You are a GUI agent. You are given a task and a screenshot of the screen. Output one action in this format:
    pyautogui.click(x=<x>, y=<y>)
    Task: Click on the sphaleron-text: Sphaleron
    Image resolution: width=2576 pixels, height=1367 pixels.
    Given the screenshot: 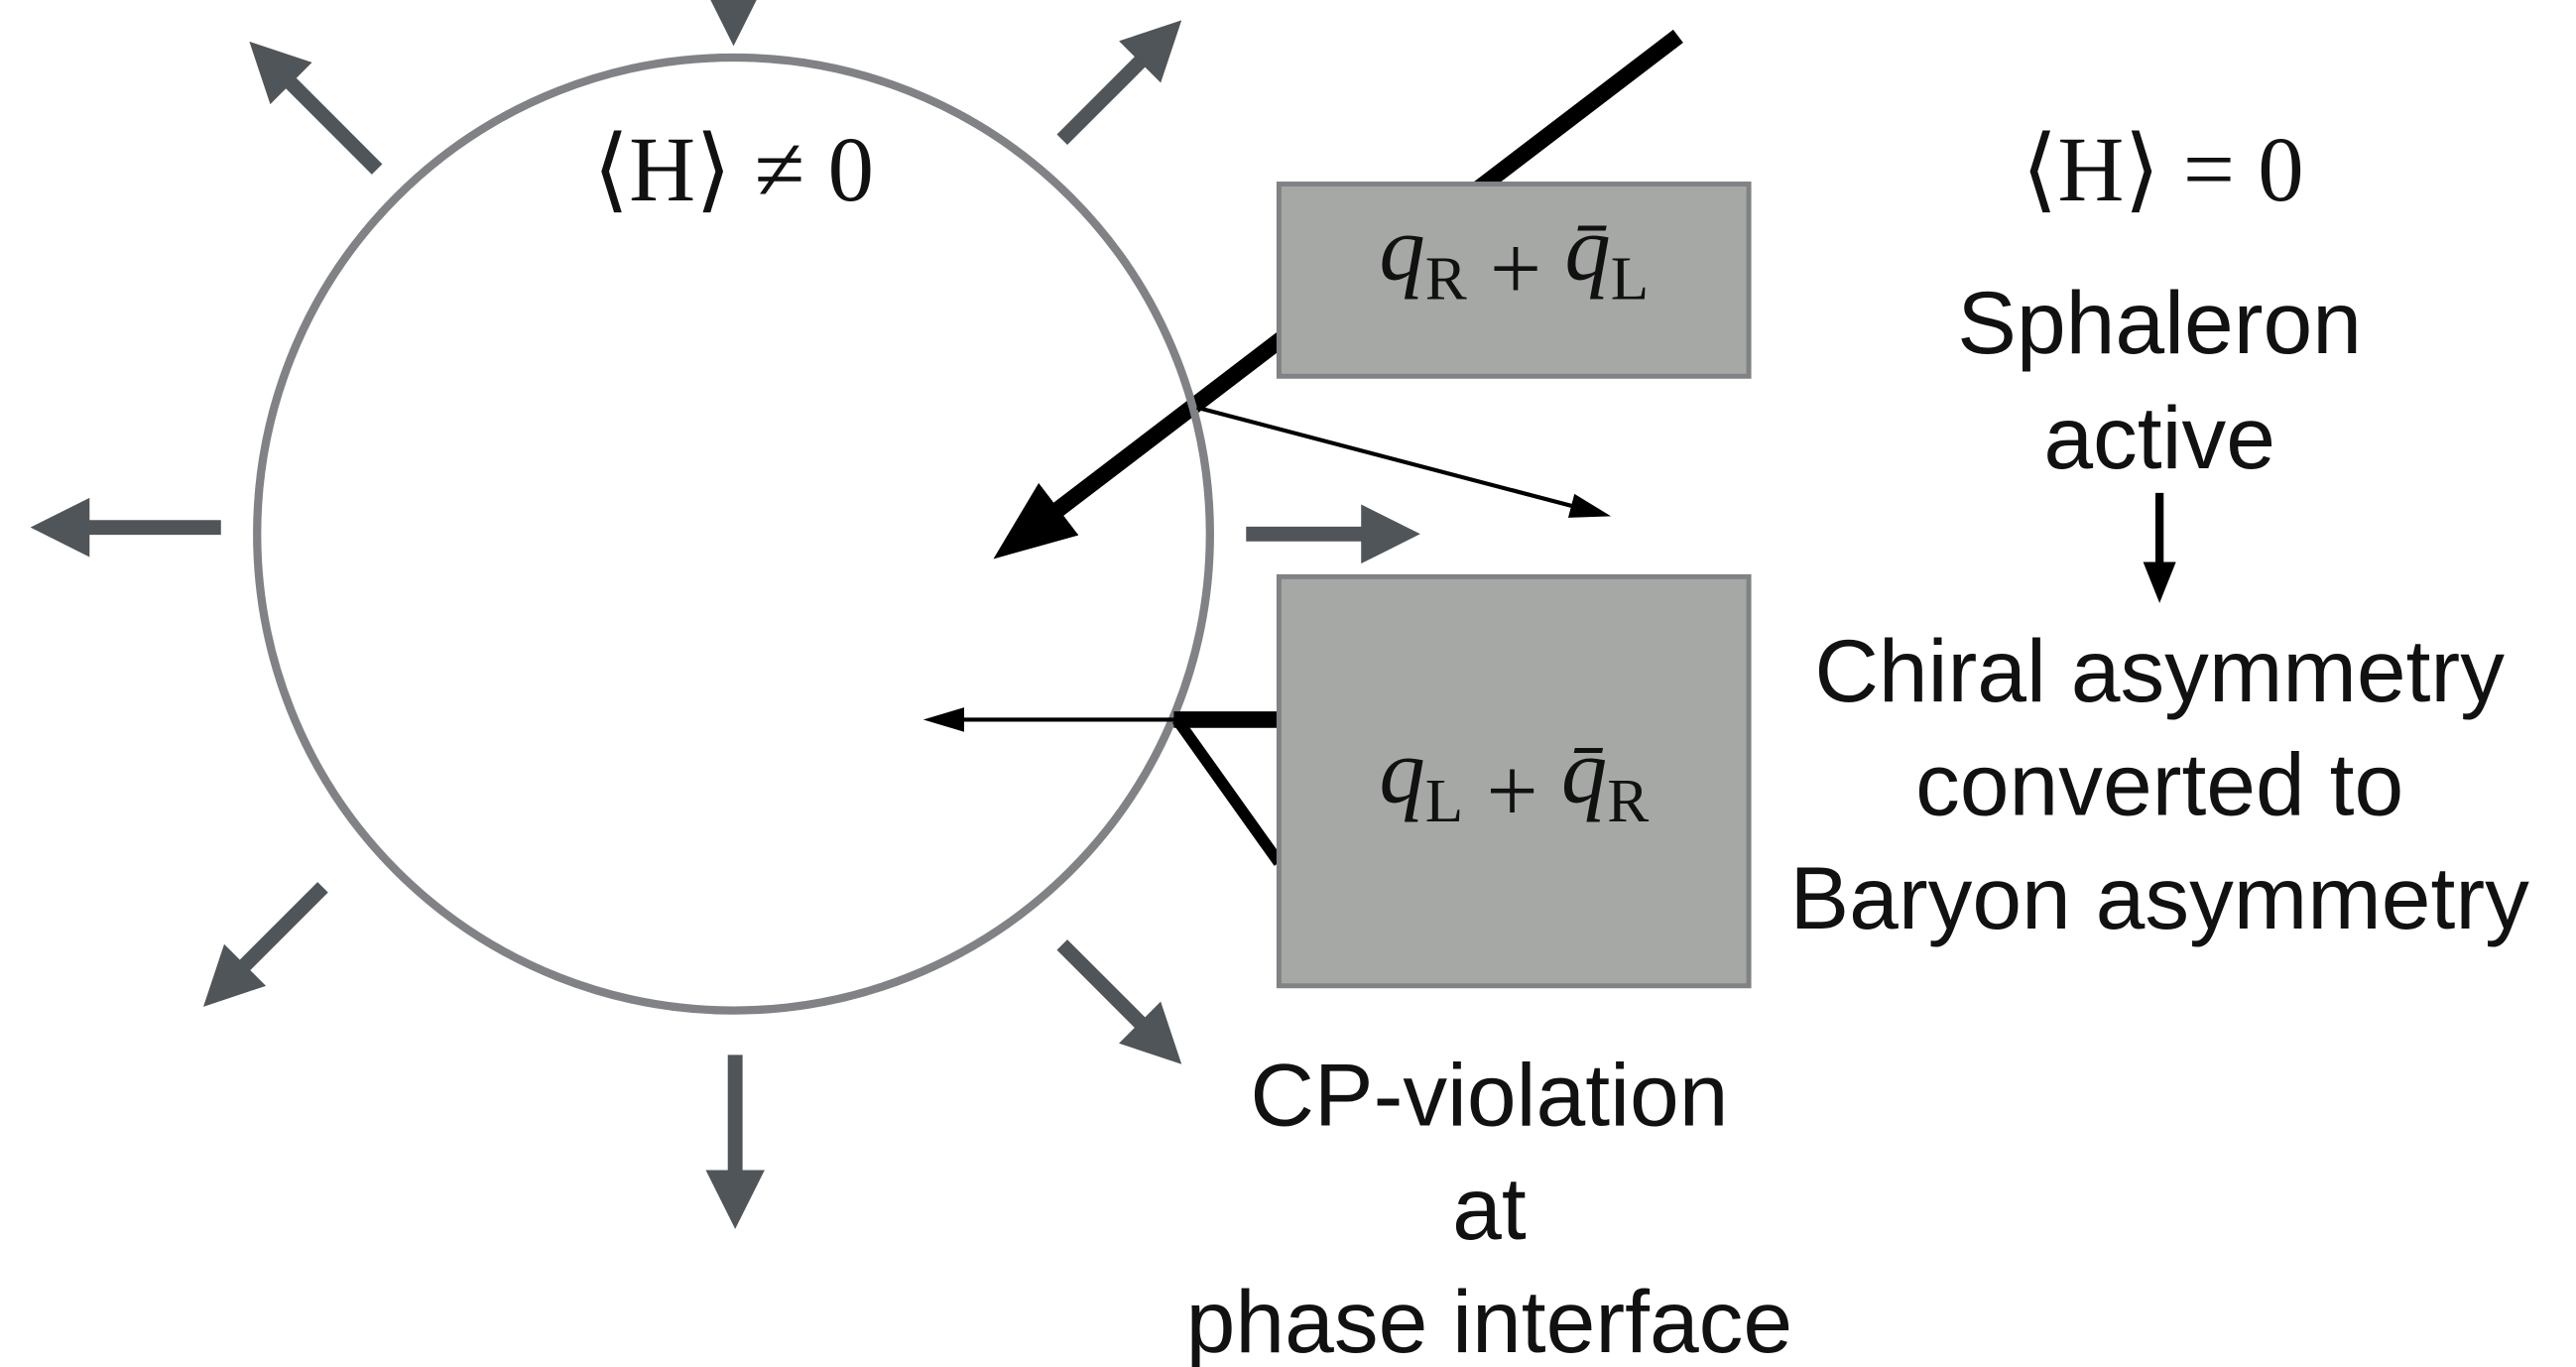 What is the action you would take?
    pyautogui.click(x=2159, y=322)
    